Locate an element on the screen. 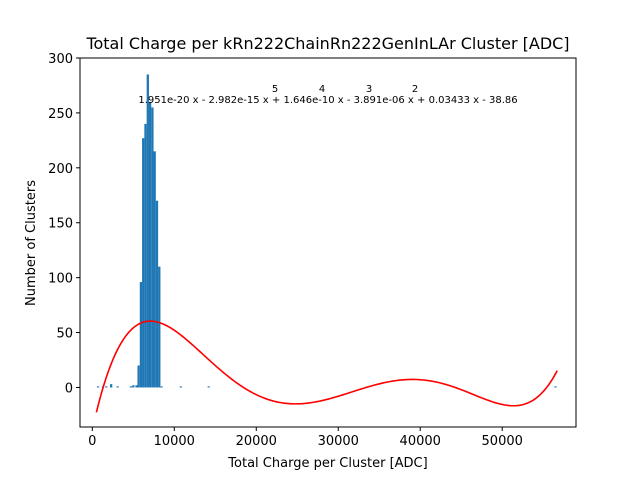 The width and height of the screenshot is (640, 480). y-axis-ticks: 0 50 100 150 200 250 300 is located at coordinates (64, 224).